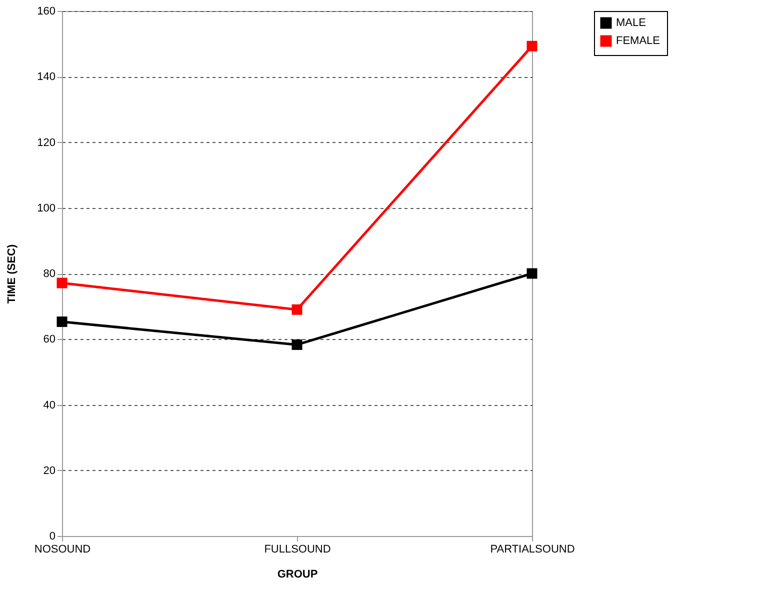 The image size is (780, 611). Describe the element at coordinates (62, 550) in the screenshot. I see `x-tick-label: NOSOUND` at that location.